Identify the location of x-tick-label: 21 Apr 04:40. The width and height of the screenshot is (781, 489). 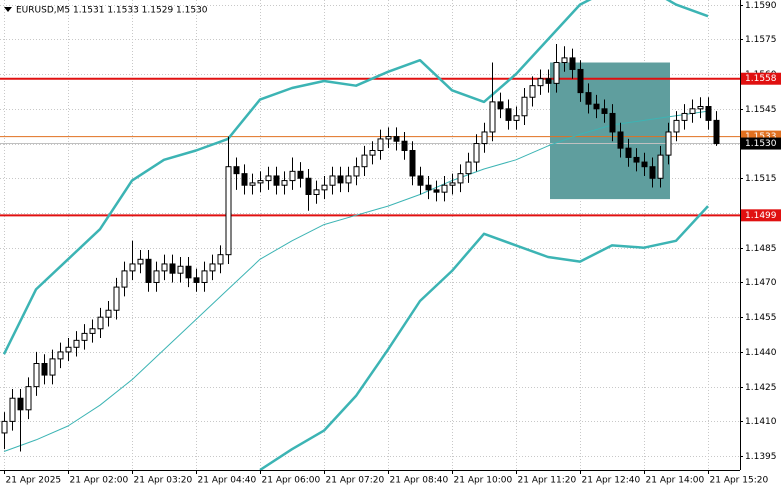
(227, 481).